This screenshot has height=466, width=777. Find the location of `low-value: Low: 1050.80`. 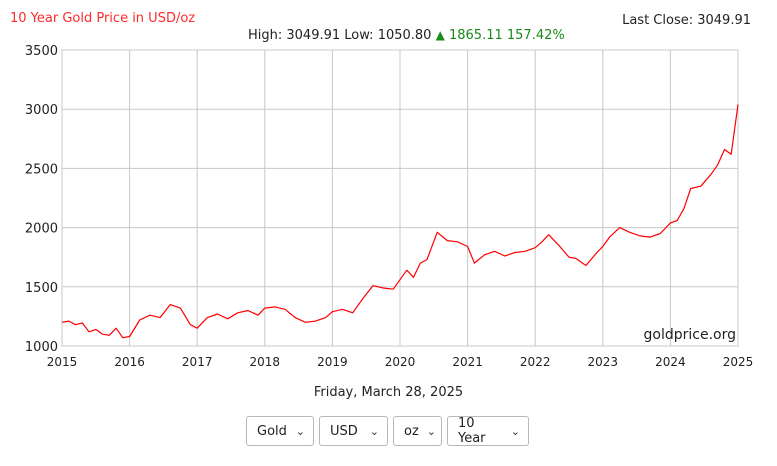

low-value: Low: 1050.80 is located at coordinates (388, 35).